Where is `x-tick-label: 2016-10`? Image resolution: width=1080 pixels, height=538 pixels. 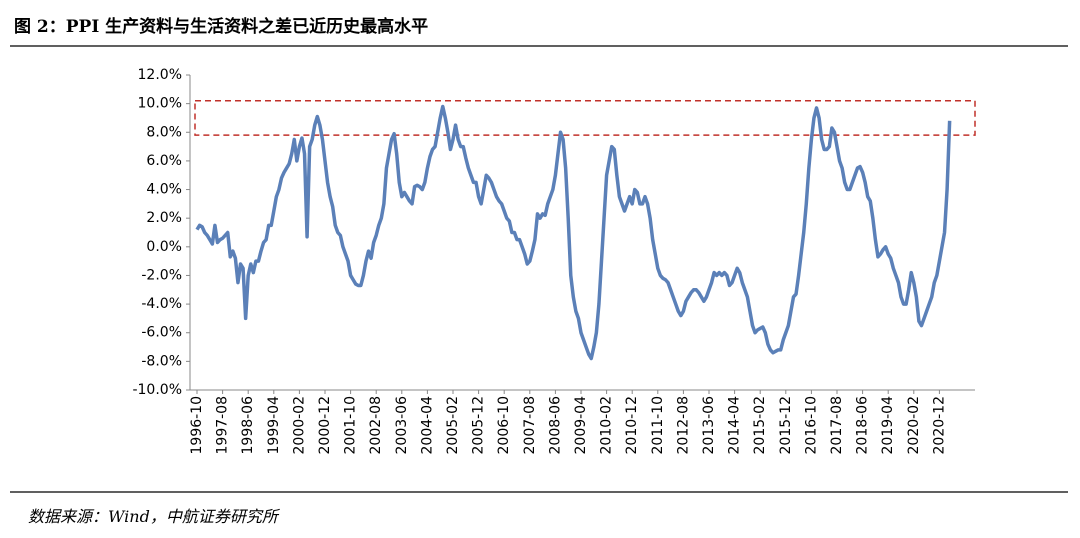
x-tick-label: 2016-10 is located at coordinates (811, 425).